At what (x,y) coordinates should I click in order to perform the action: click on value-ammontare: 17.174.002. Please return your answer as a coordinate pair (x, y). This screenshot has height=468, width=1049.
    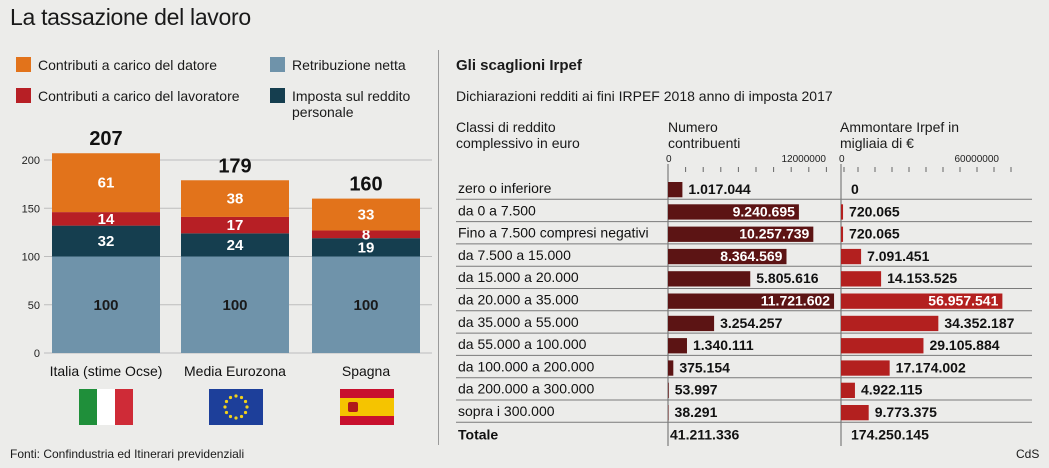
    Looking at the image, I should click on (931, 367).